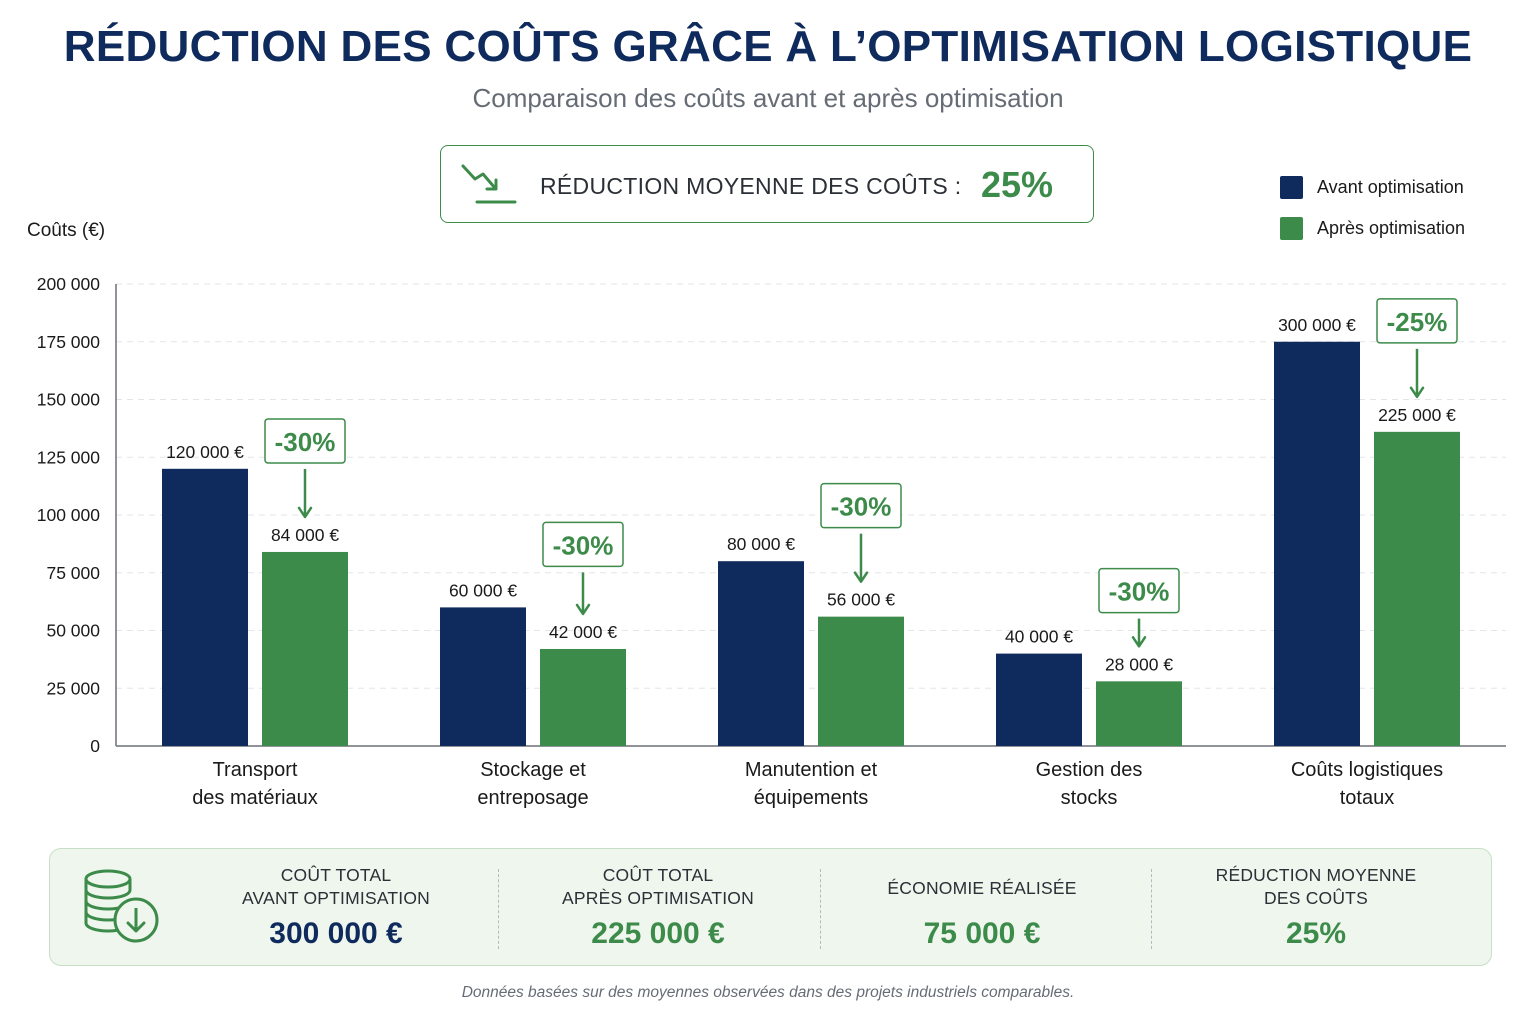 The height and width of the screenshot is (1024, 1536). What do you see at coordinates (73, 688) in the screenshot?
I see `y-tick-label: 25 000` at bounding box center [73, 688].